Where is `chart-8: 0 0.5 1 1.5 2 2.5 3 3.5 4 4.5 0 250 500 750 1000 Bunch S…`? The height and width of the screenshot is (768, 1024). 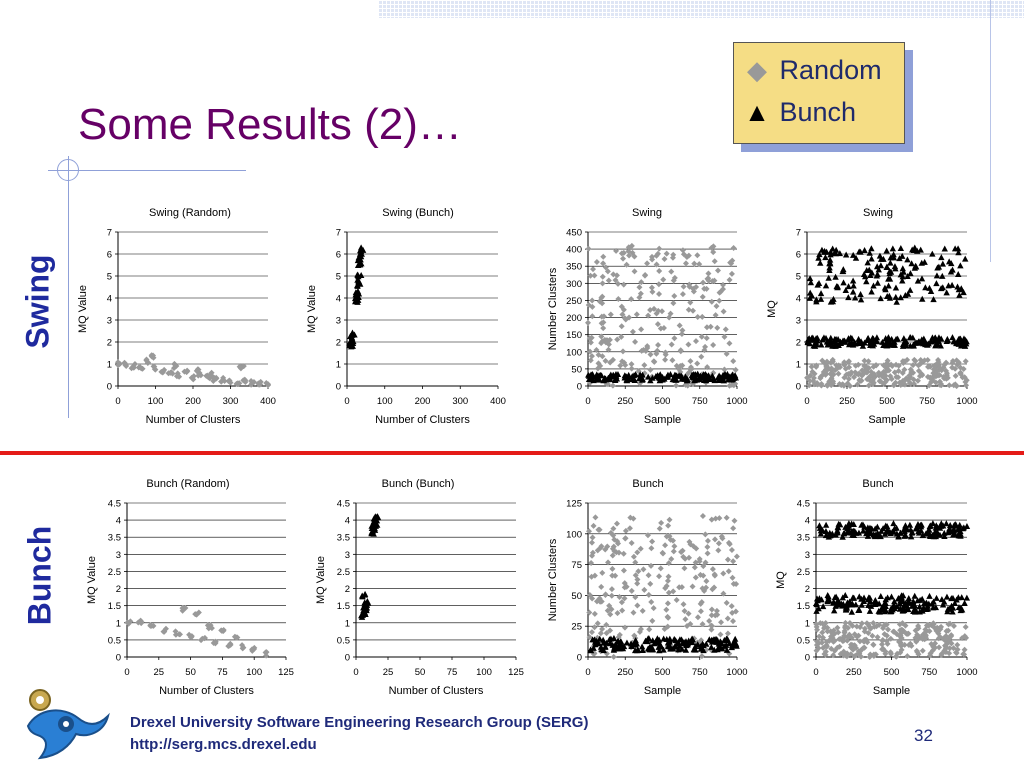
chart-8: 0 0.5 1 1.5 2 2.5 3 3.5 4 4.5 0 250 500 750 1000 Bunch S… is located at coordinates (876, 587).